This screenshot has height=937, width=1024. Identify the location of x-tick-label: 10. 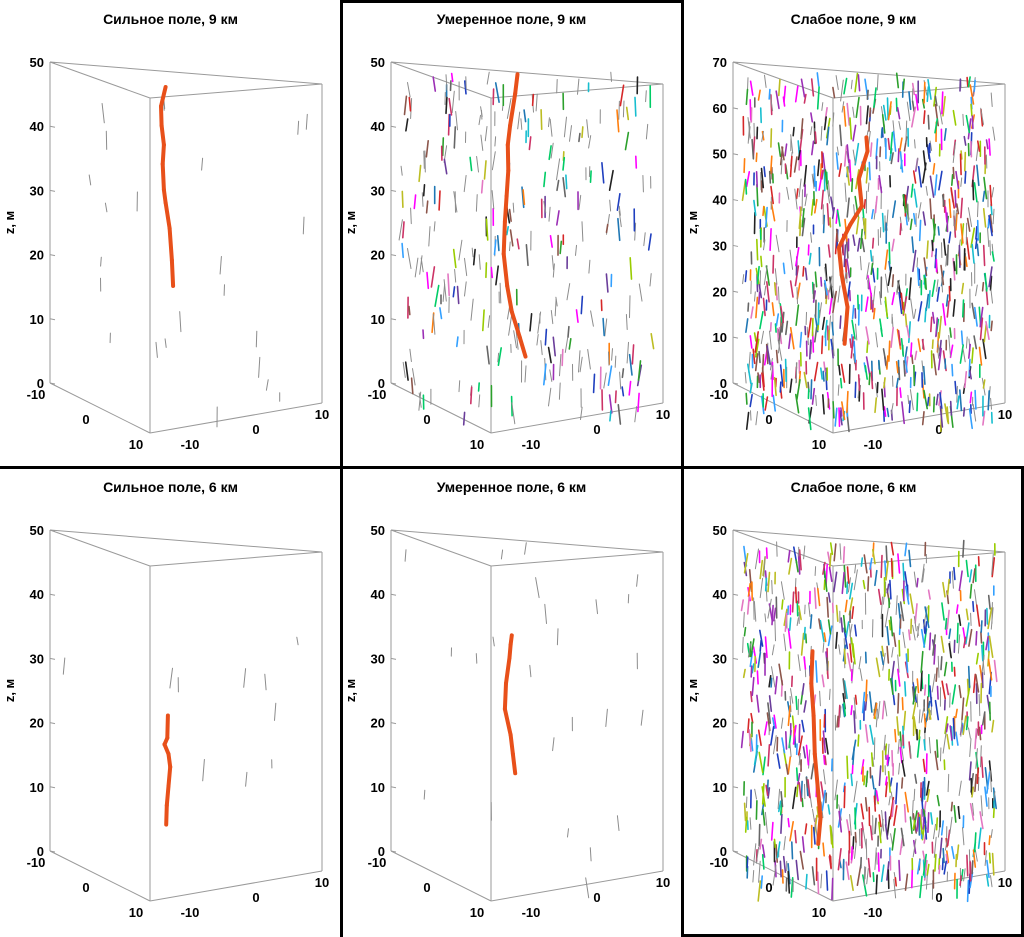
(1005, 882).